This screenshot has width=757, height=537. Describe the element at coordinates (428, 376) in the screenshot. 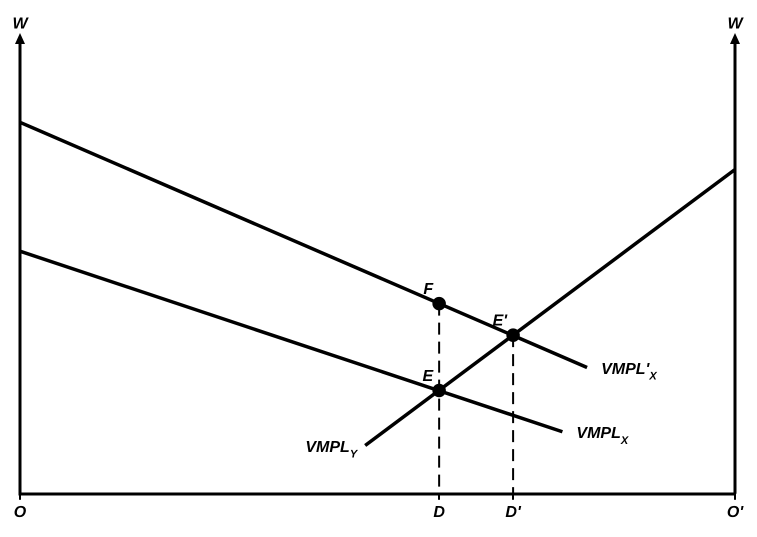

I see `annotation: E` at that location.